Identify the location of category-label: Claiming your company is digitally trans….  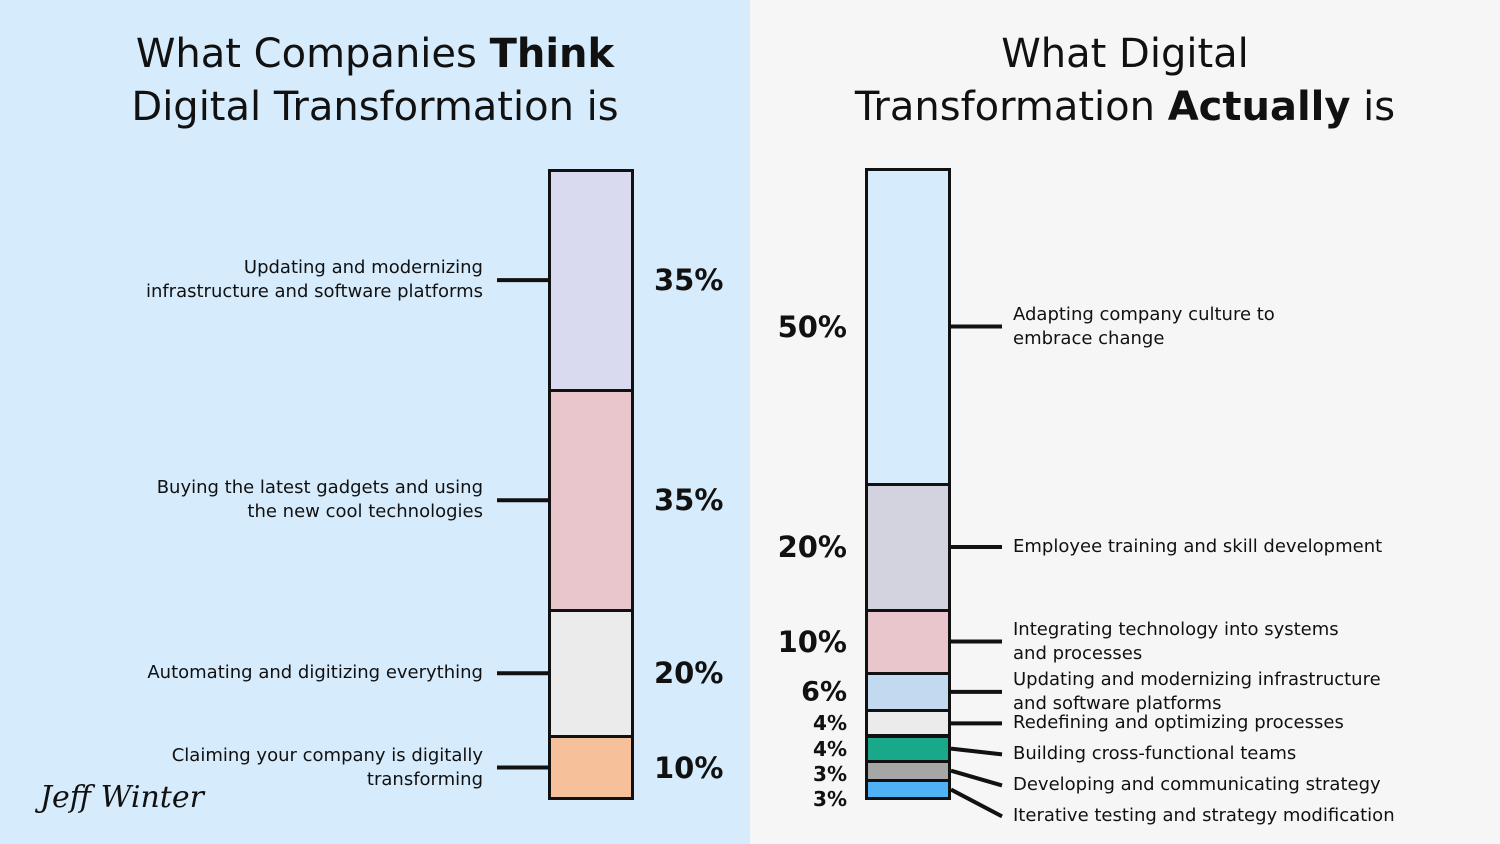
(327, 767).